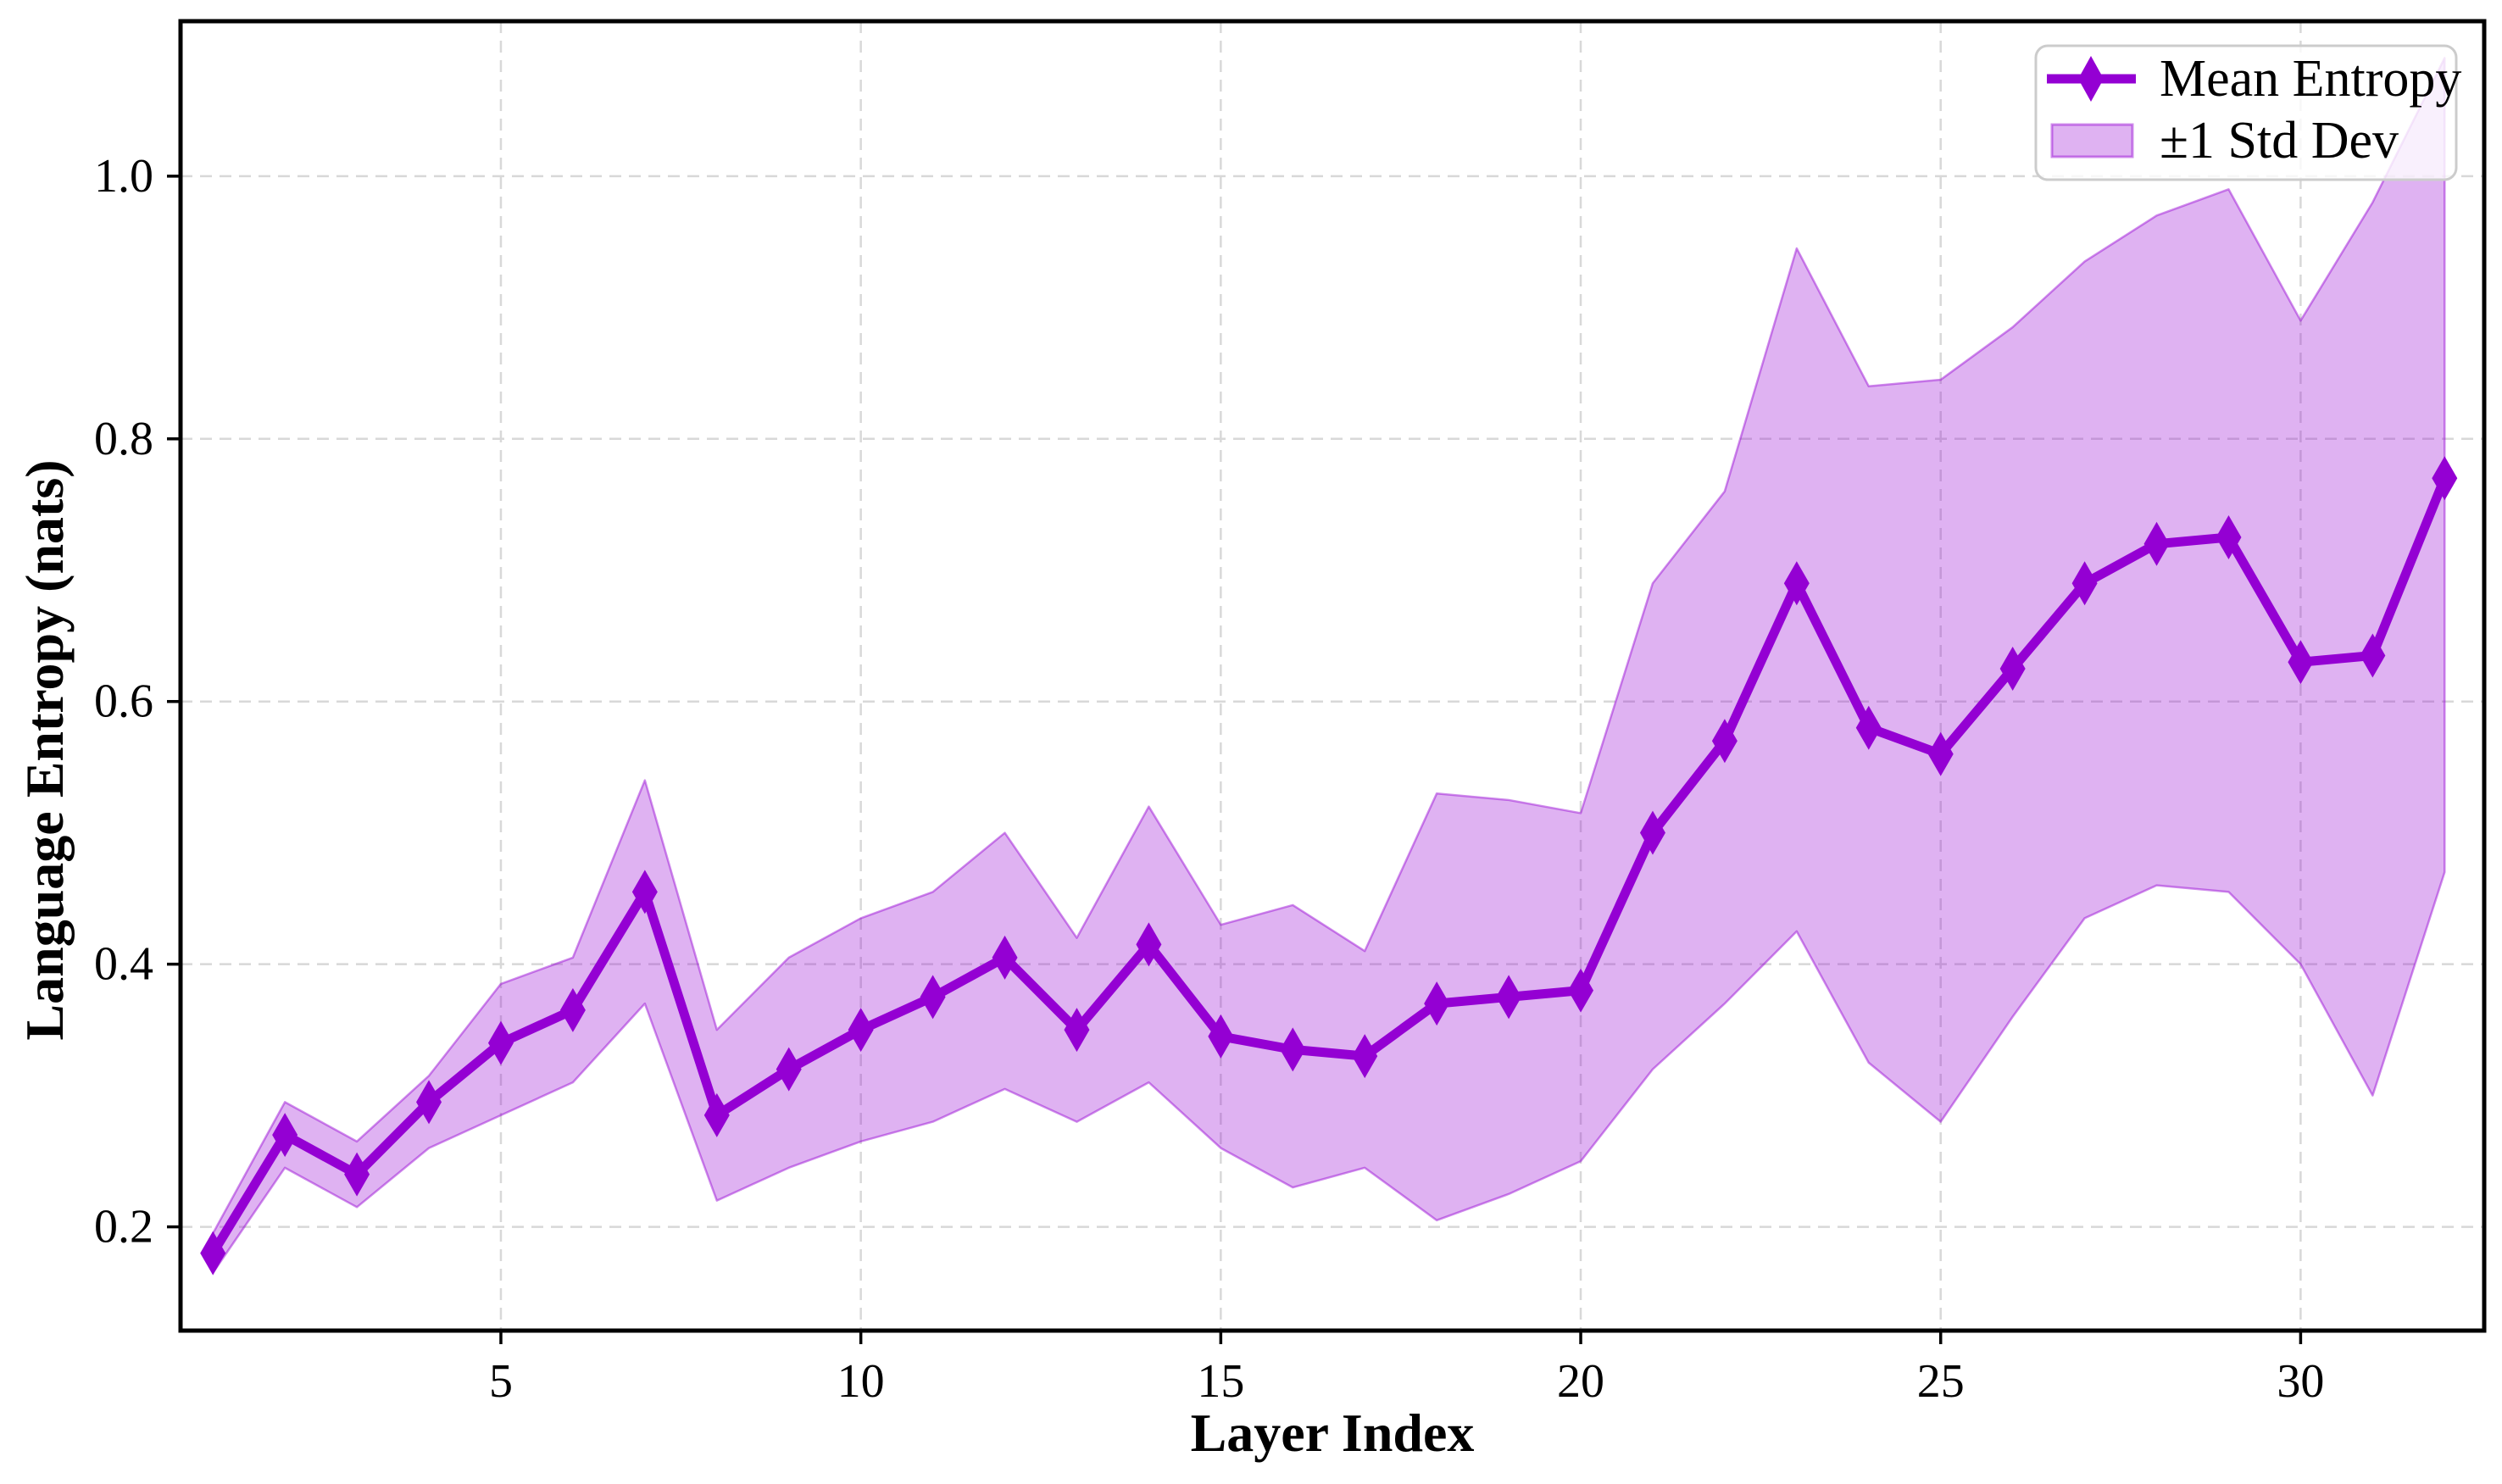 The height and width of the screenshot is (1484, 2502). What do you see at coordinates (1941, 1382) in the screenshot?
I see `x-tick-label: 25` at bounding box center [1941, 1382].